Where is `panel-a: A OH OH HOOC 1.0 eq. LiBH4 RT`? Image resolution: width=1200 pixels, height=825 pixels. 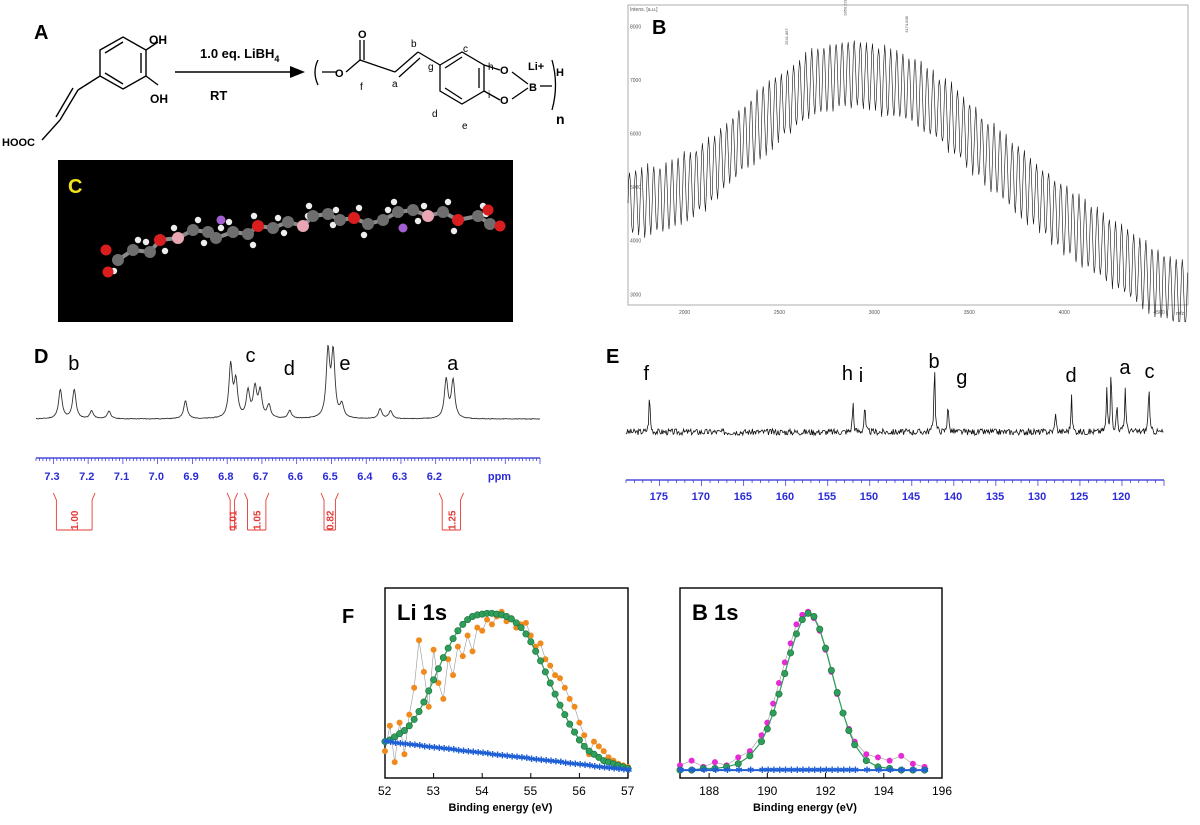 panel-a: A OH OH HOOC 1.0 eq. LiBH4 RT is located at coordinates (300, 80).